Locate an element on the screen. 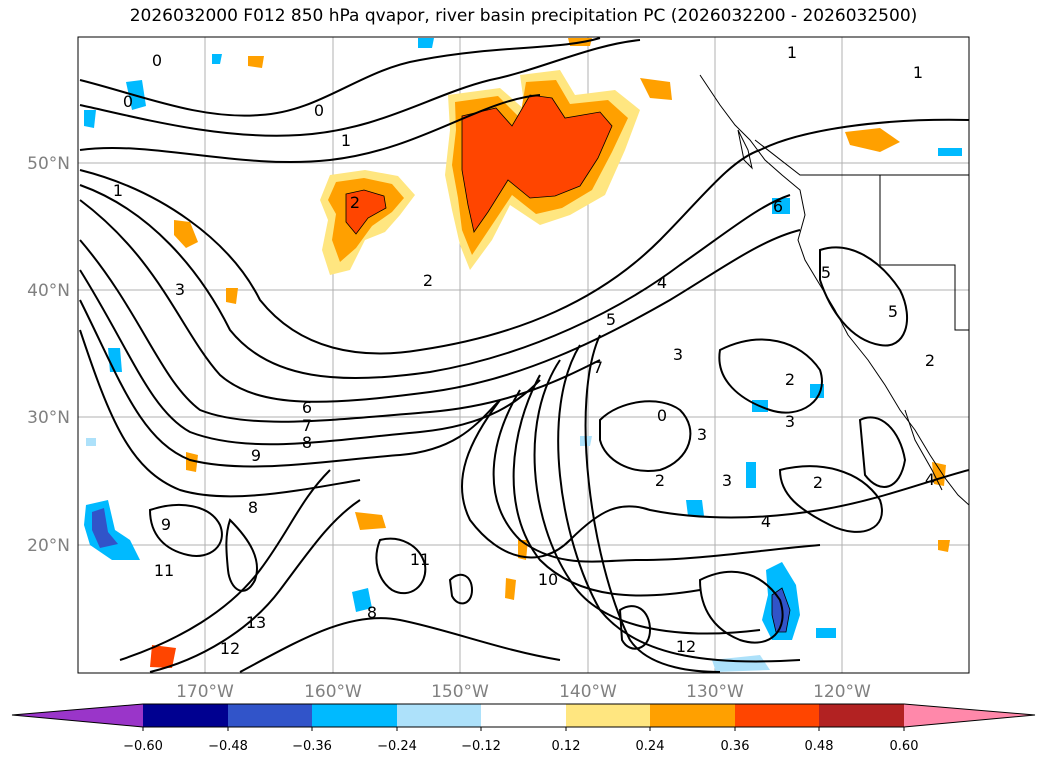 The height and width of the screenshot is (765, 1047). colorbar-tick-label: −0.12 is located at coordinates (481, 746).